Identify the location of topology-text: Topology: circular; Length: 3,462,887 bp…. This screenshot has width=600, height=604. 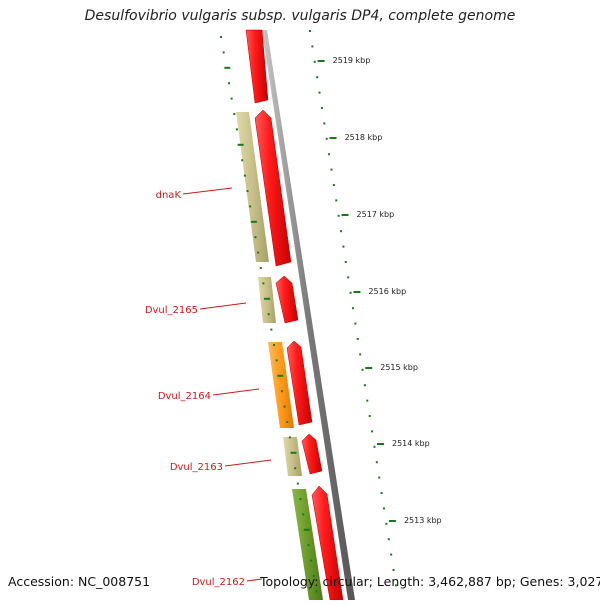
(430, 581).